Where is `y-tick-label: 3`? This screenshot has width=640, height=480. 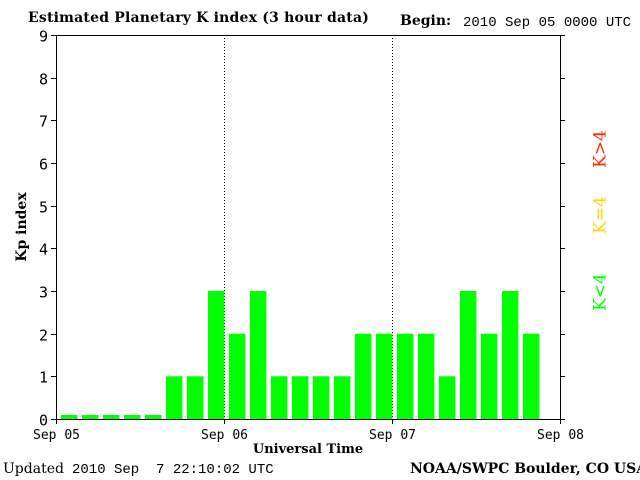
y-tick-label: 3 is located at coordinates (43, 293).